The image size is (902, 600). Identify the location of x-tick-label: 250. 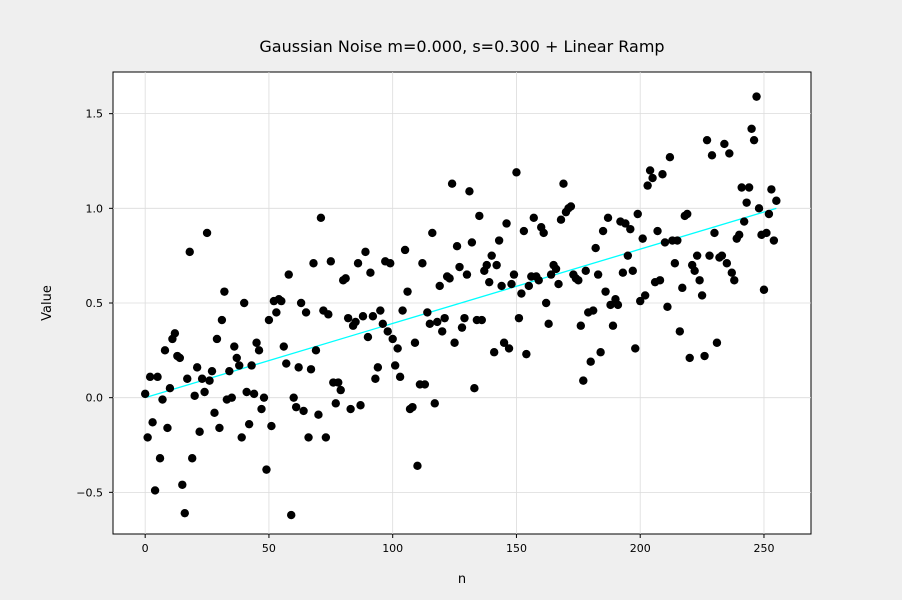
(763, 548).